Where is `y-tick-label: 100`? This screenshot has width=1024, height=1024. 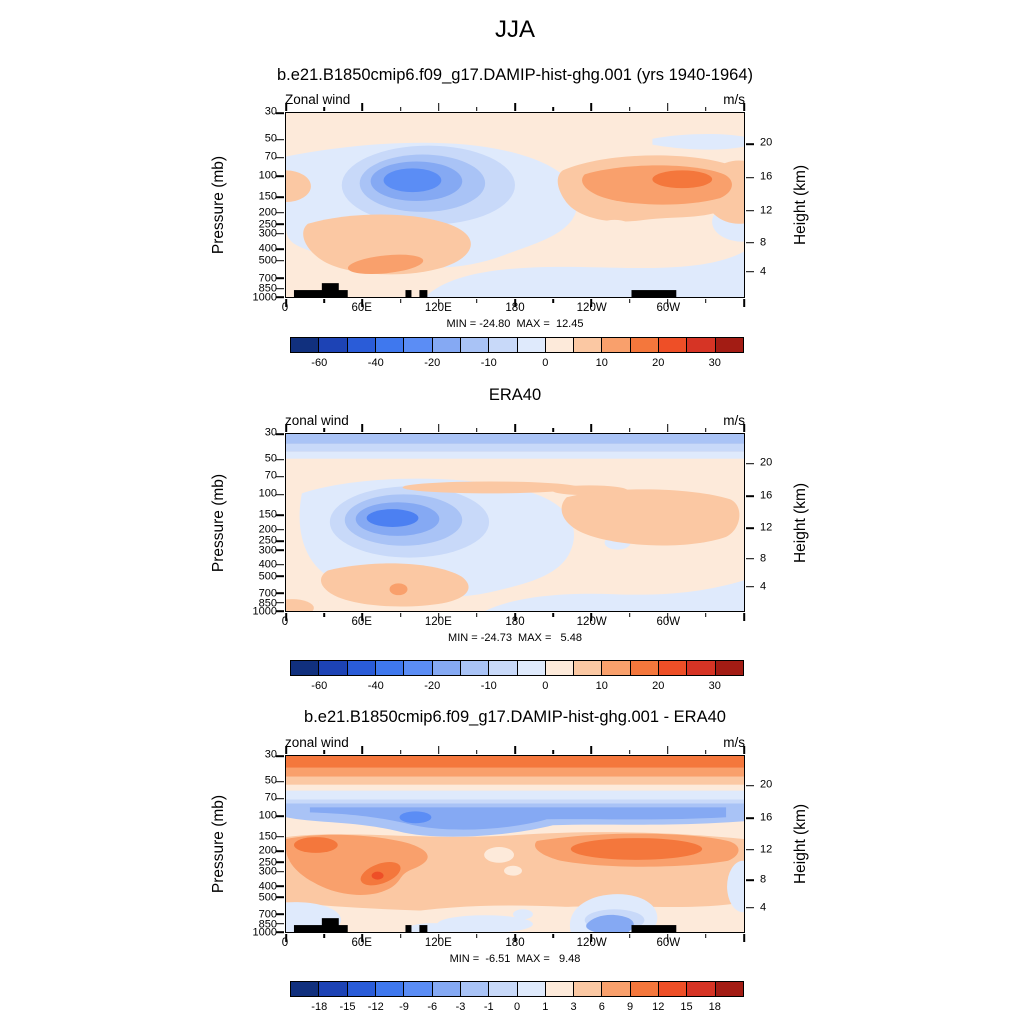 y-tick-label: 100 is located at coordinates (267, 493).